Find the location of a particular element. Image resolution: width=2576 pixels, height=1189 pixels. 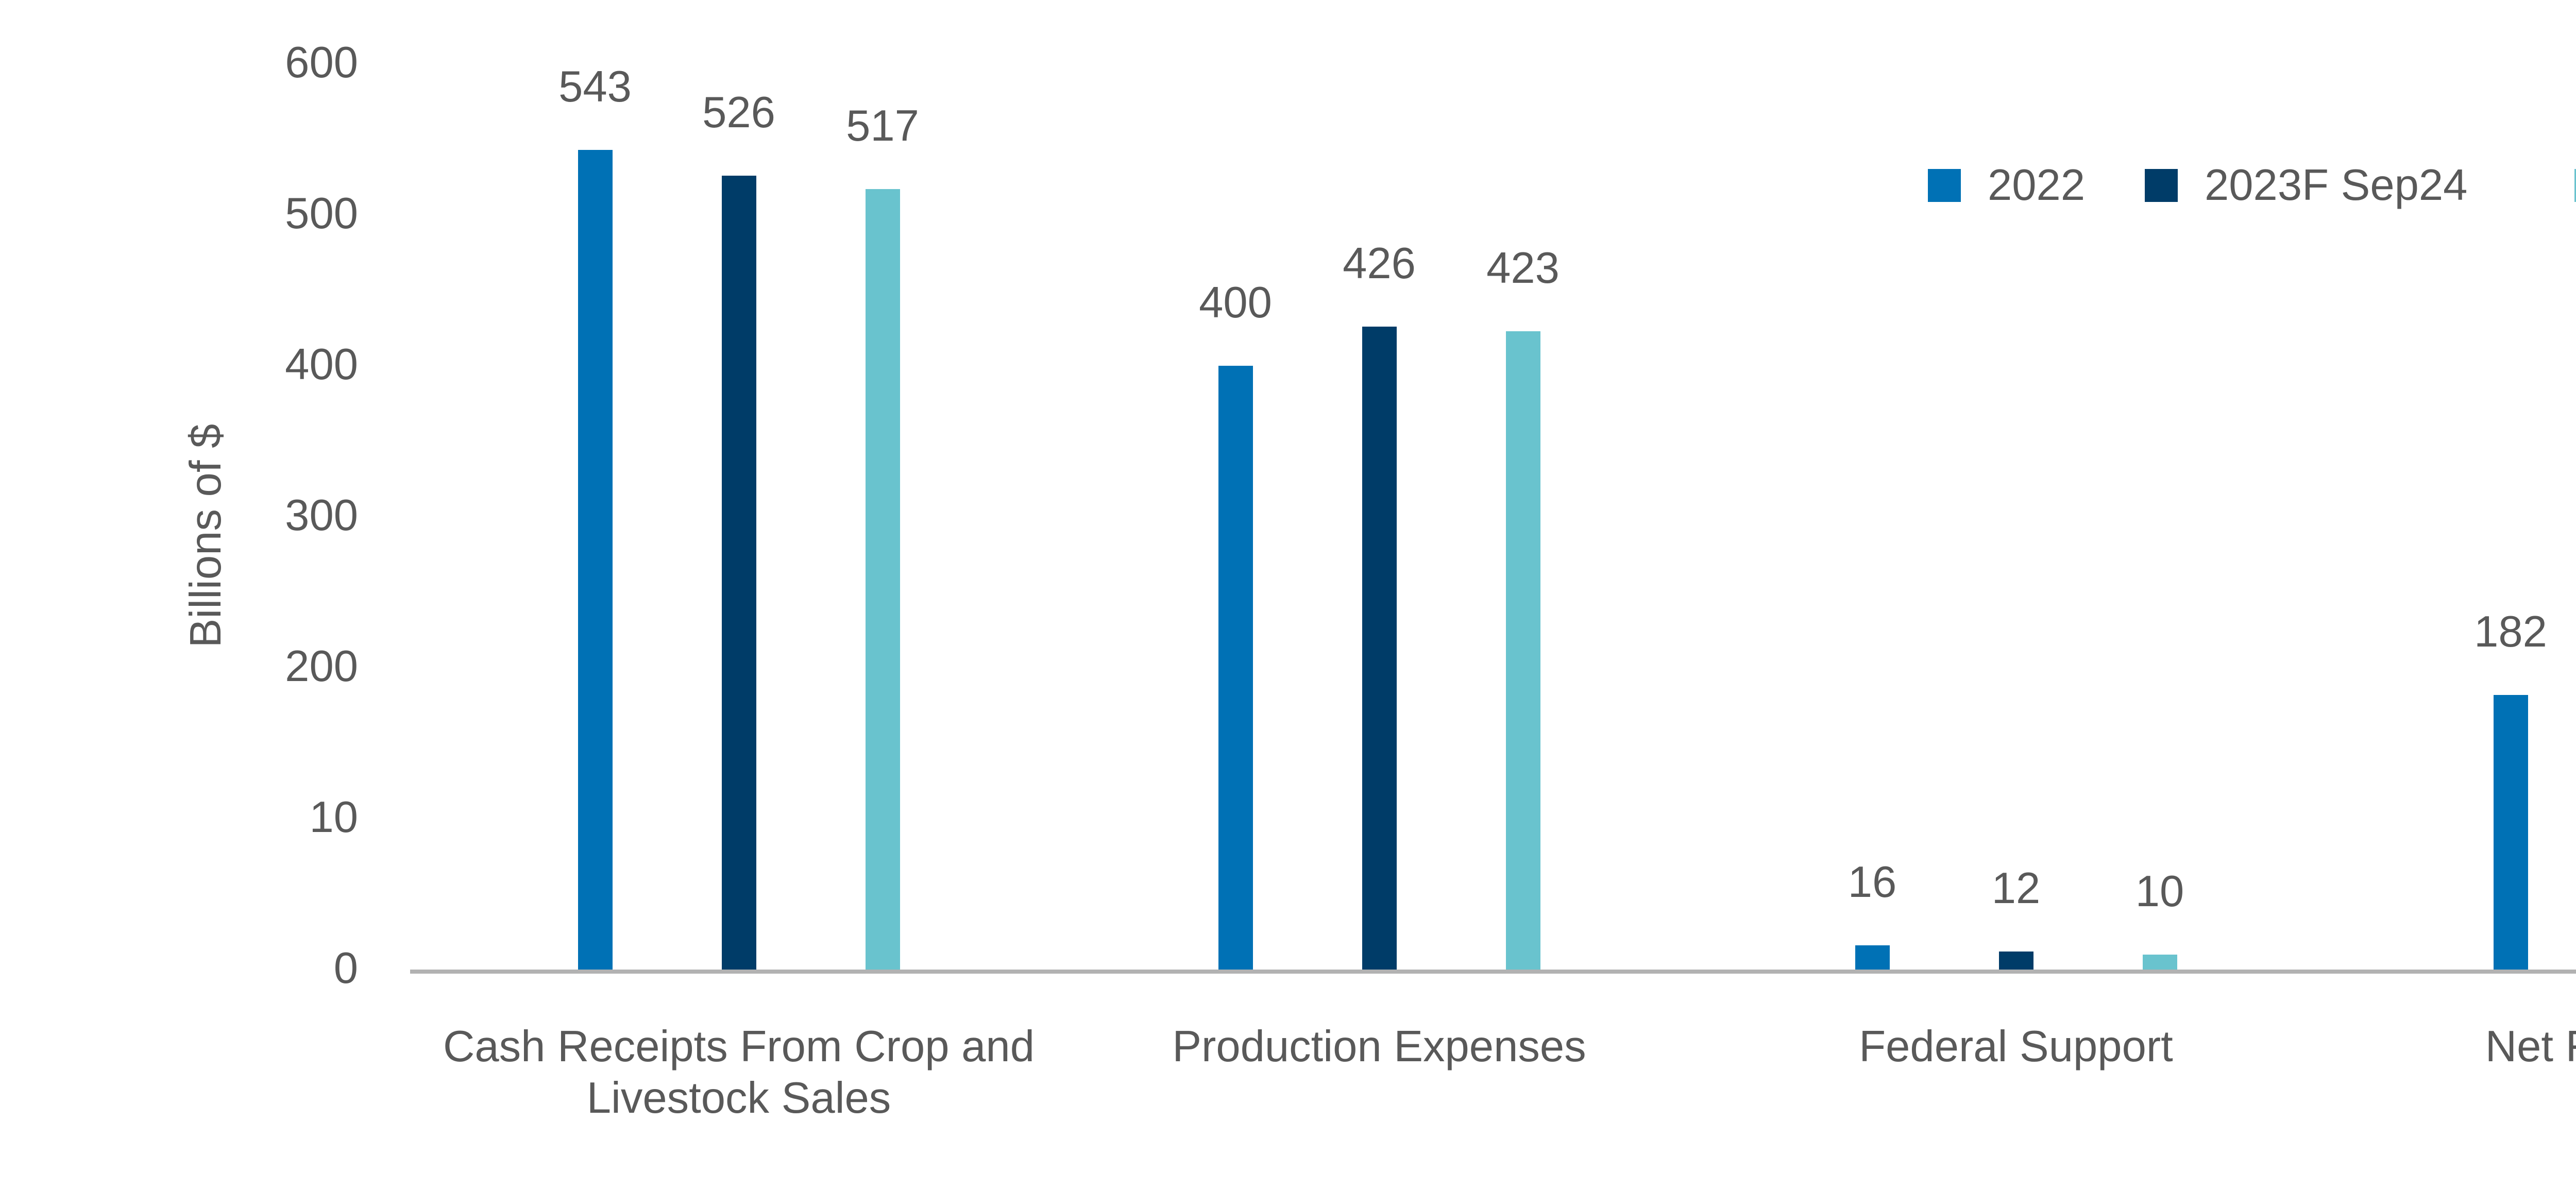

bar-value-label: 16 is located at coordinates (1872, 882).